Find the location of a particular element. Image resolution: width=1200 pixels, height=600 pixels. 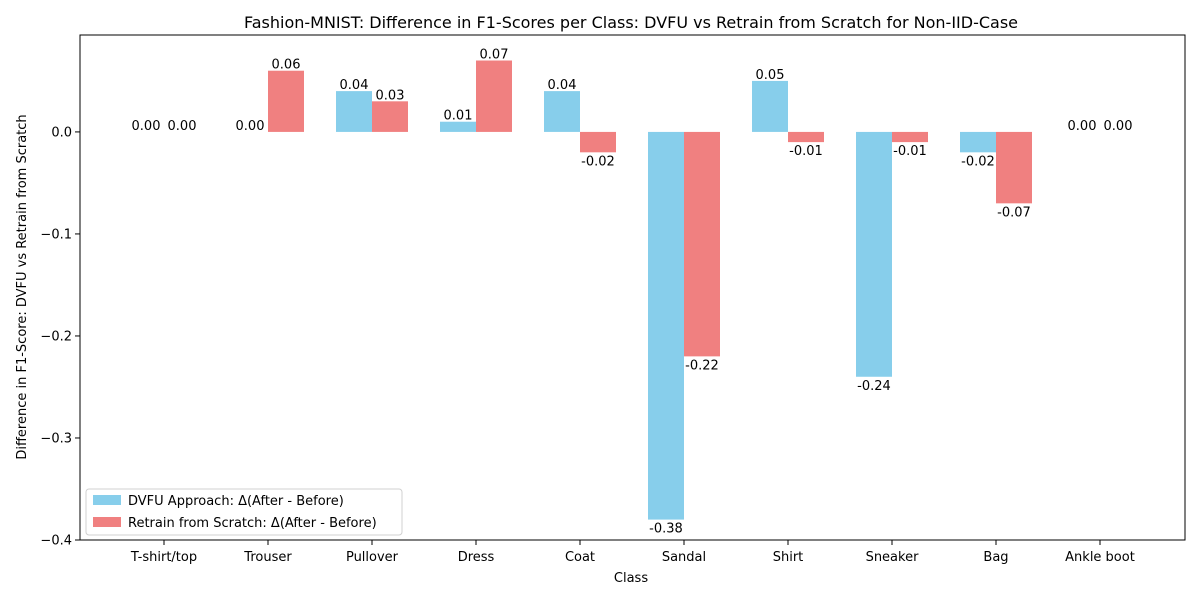

x-axis-label: Class is located at coordinates (631, 578).